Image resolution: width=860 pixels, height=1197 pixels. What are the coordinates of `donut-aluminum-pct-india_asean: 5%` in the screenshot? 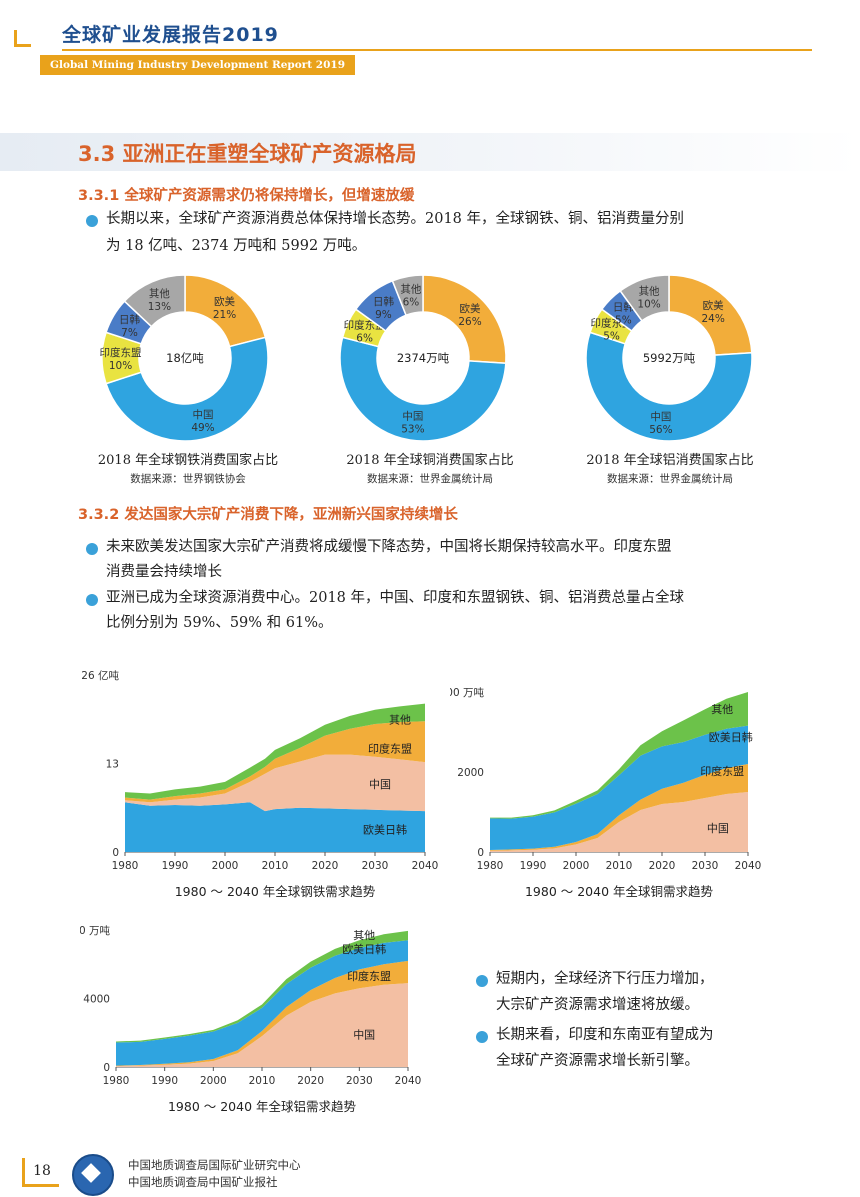 It's located at (611, 337).